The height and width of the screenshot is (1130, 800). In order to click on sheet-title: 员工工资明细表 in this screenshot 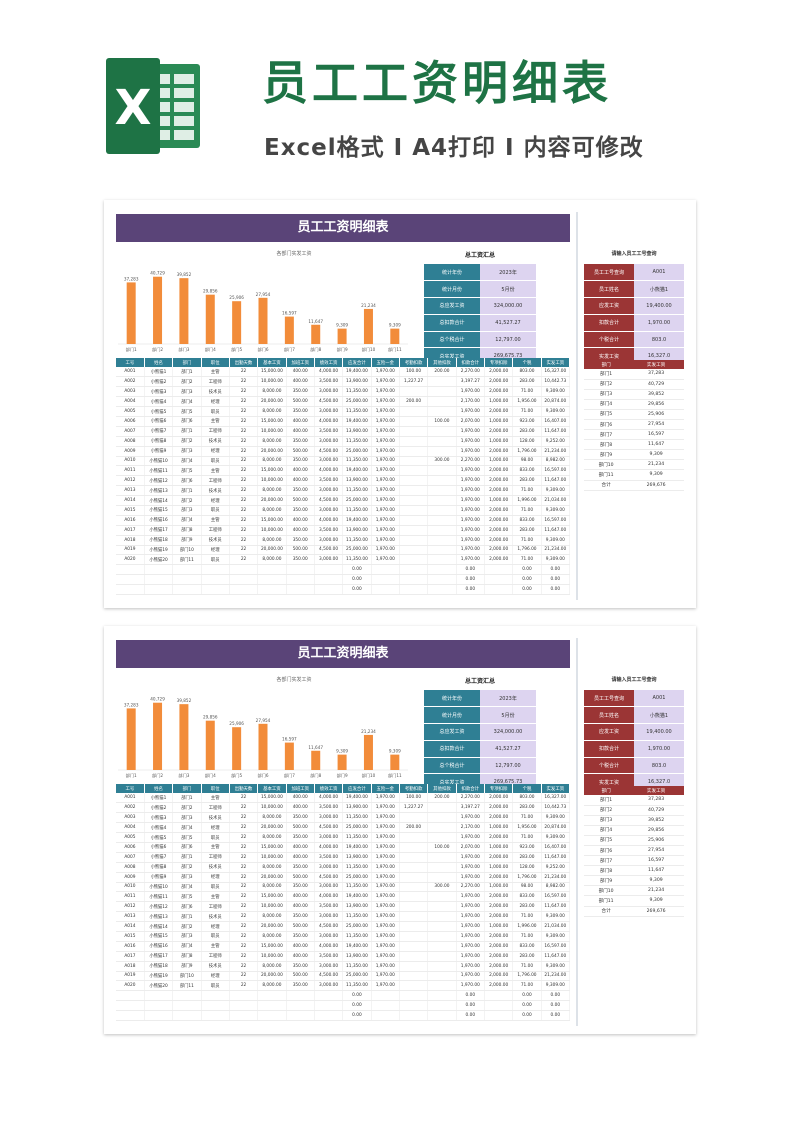, I will do `click(343, 228)`.